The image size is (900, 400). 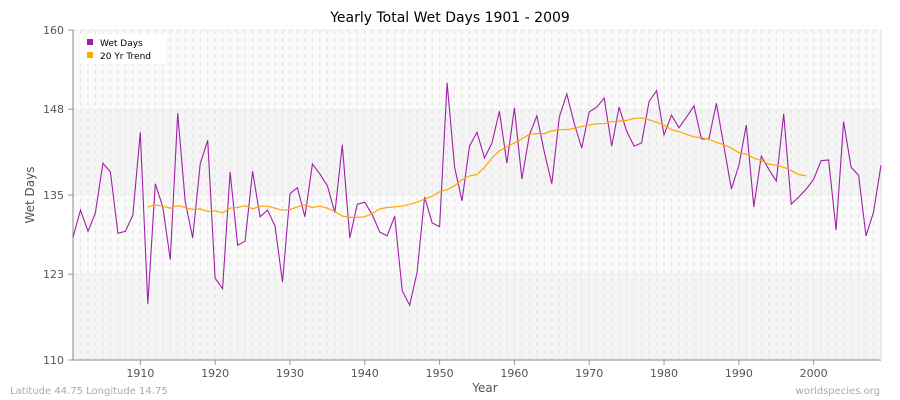 I want to click on y-tick-label: 160, so click(x=53, y=30).